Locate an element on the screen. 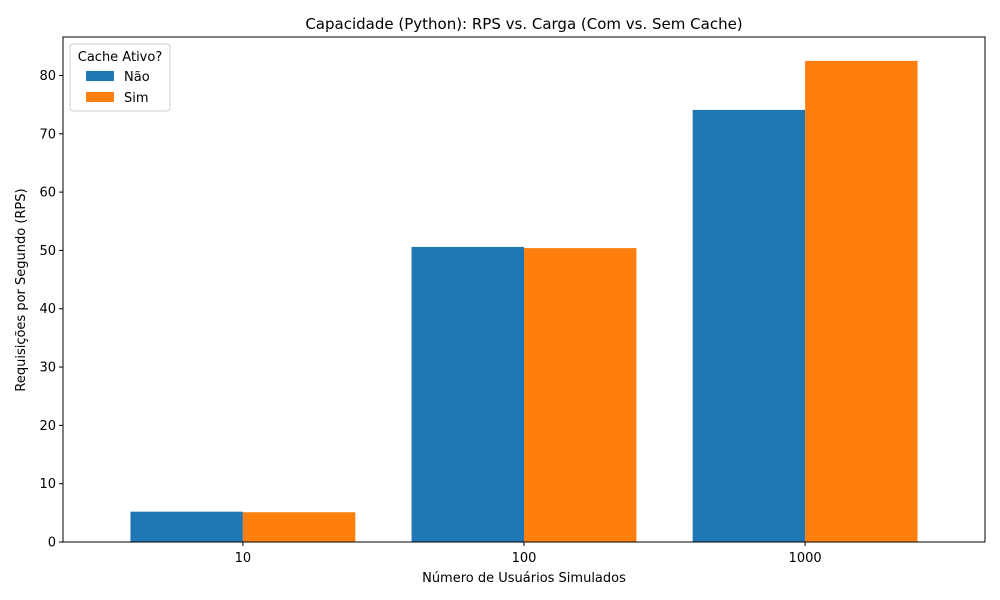 The image size is (1000, 600). y-tick-label: 50 is located at coordinates (47, 251).